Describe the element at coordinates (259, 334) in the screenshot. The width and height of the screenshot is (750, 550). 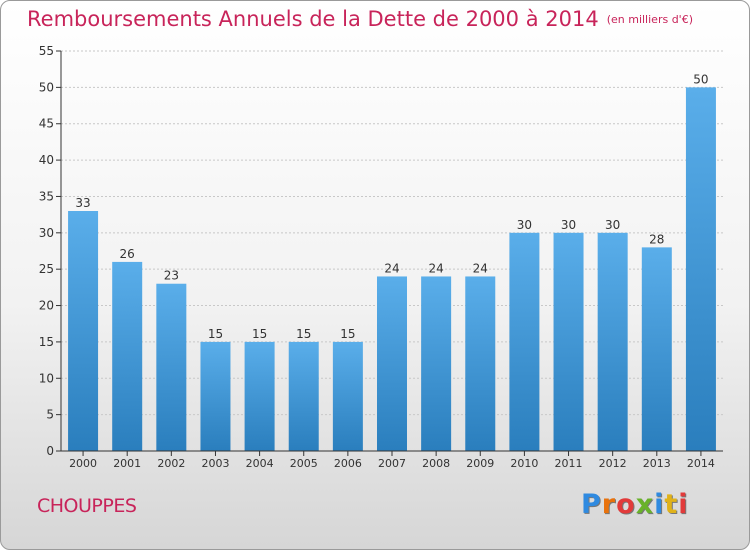
I see `data-label-2004: 15` at that location.